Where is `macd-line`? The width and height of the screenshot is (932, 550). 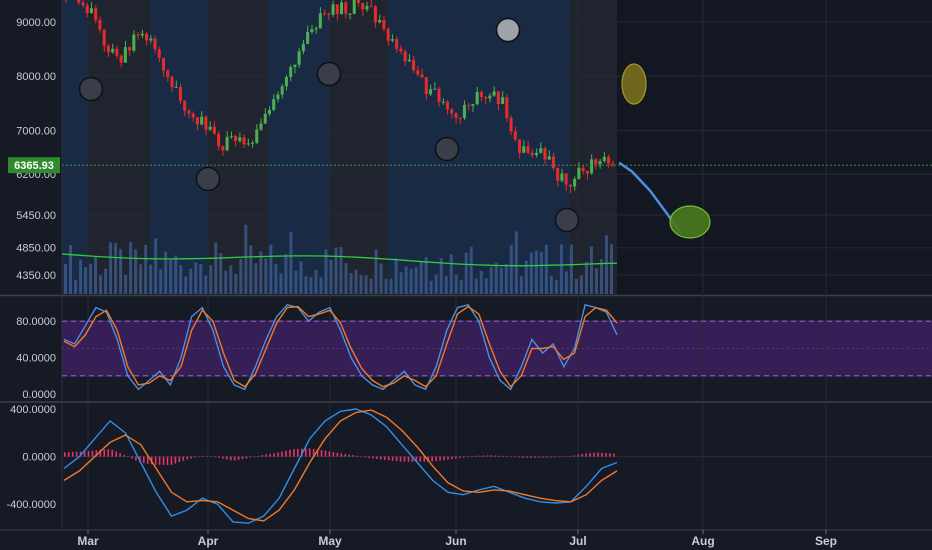 macd-line is located at coordinates (340, 466).